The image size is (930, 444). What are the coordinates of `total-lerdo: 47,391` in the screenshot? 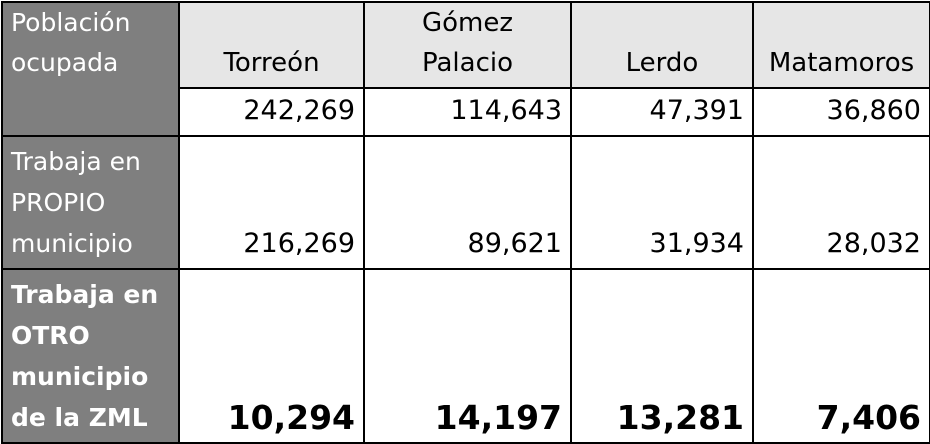 It's located at (662, 112).